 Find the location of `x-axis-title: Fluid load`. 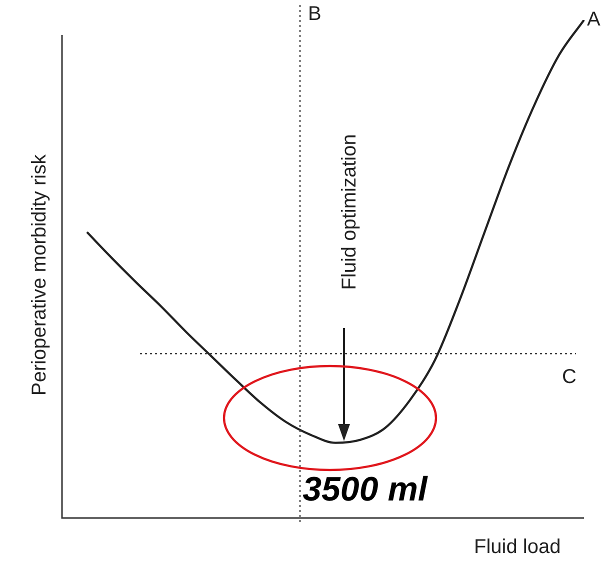

x-axis-title: Fluid load is located at coordinates (517, 547).